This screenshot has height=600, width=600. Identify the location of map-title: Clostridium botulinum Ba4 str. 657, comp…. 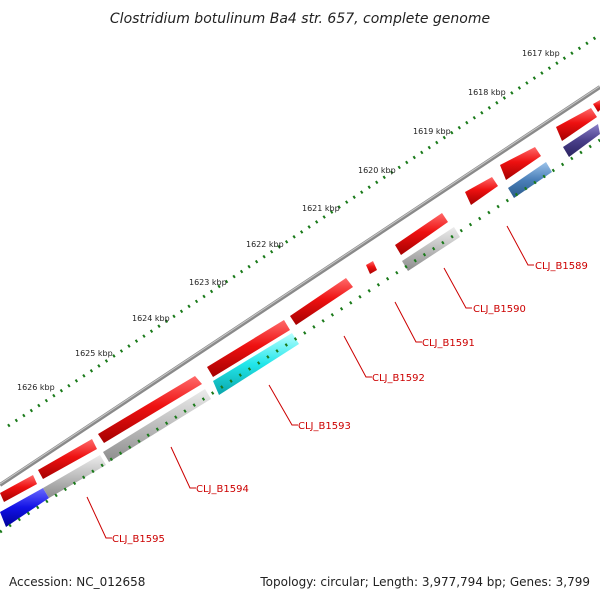
(300, 19).